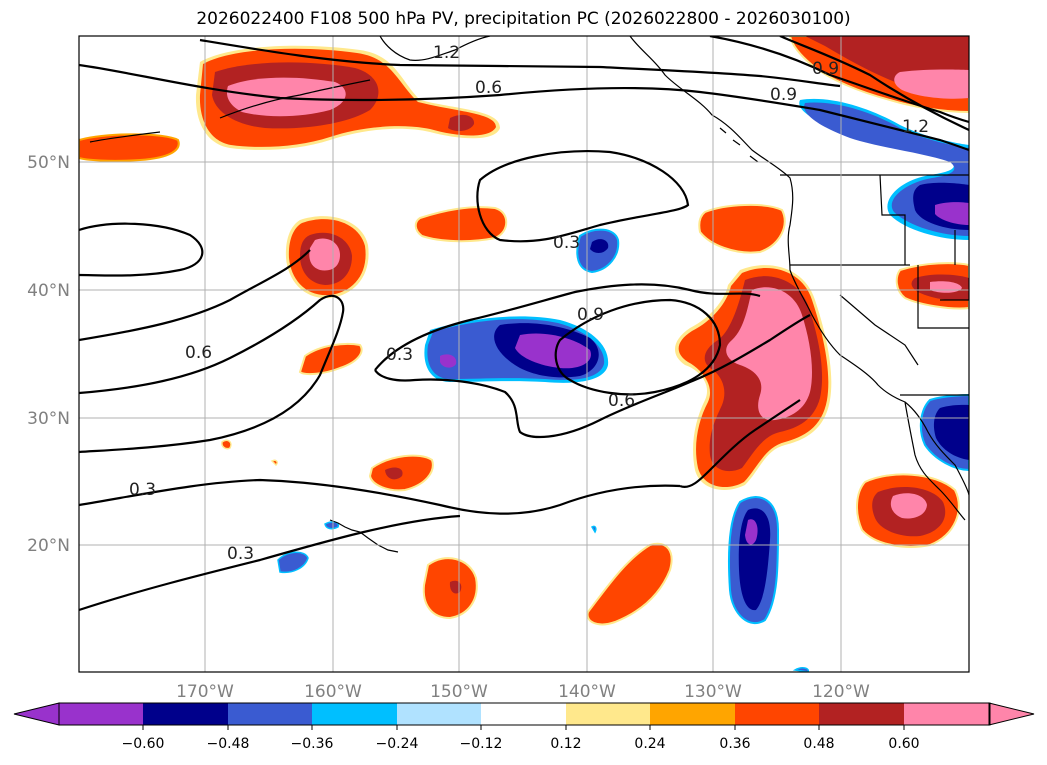 The height and width of the screenshot is (765, 1047). I want to click on contour-0p9-closed, so click(638, 347).